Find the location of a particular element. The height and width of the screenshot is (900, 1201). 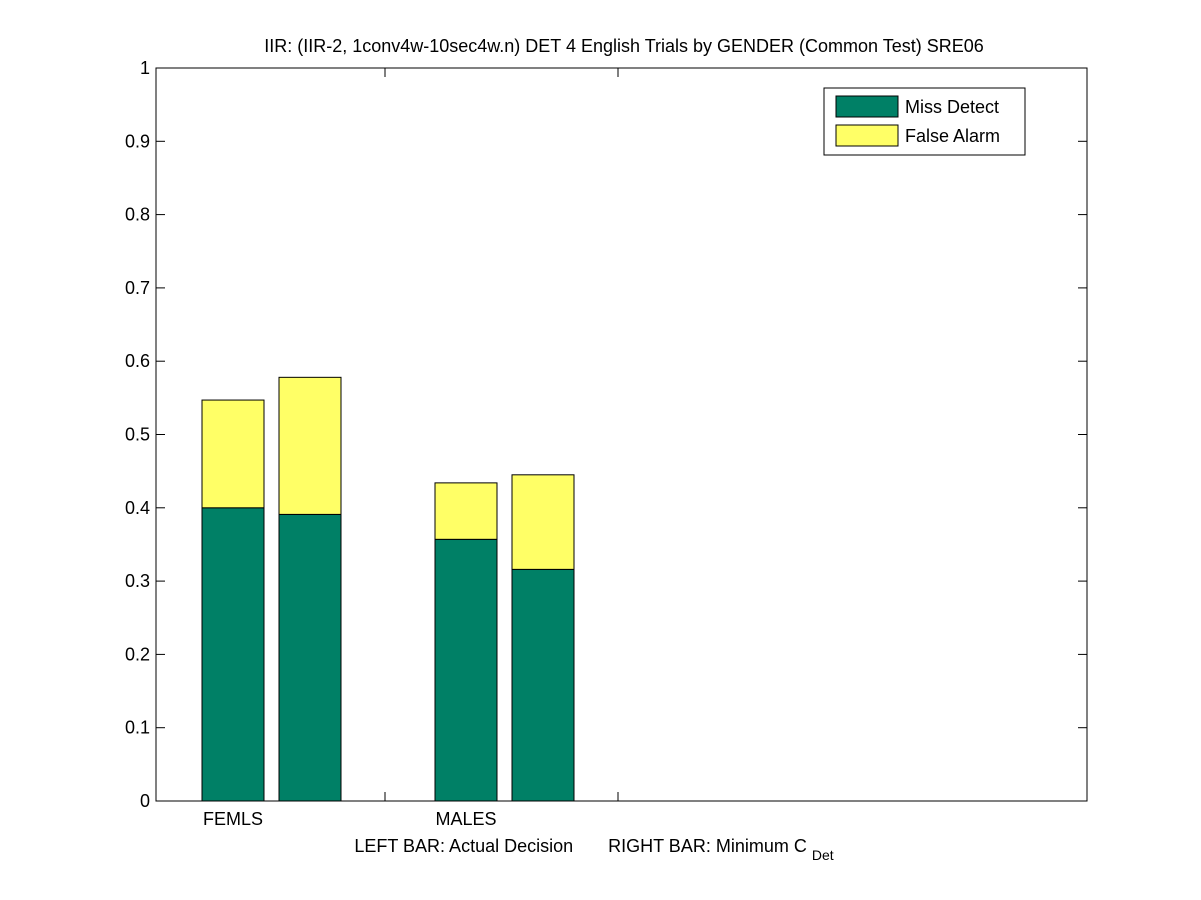

y-tick-label: 0.4 is located at coordinates (137, 508).